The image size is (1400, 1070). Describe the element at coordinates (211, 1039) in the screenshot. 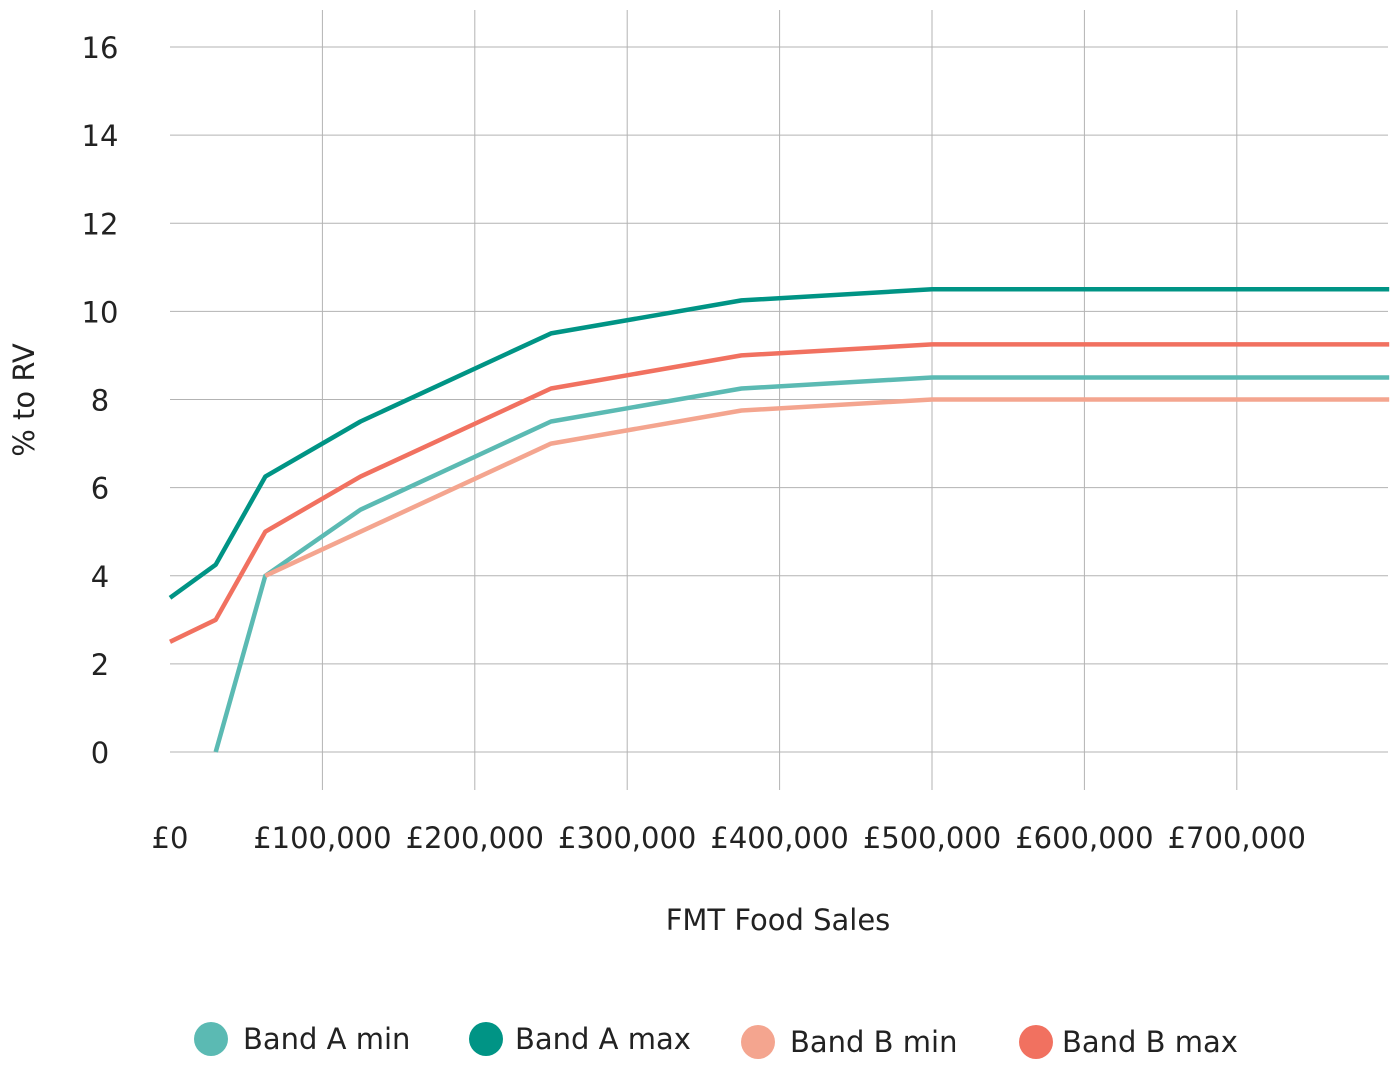

I see `legend-swatch-band-a-min` at that location.